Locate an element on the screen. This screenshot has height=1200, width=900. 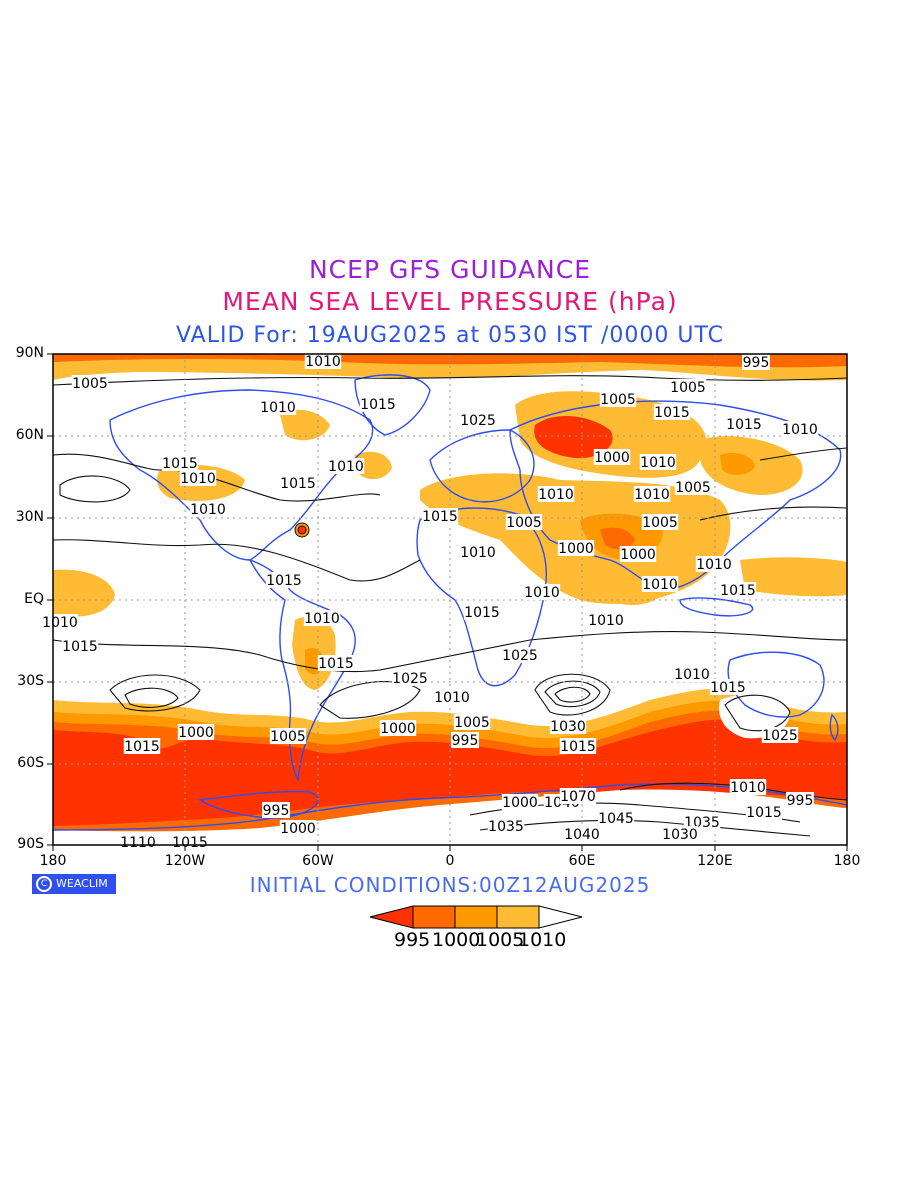
lat-label-eq: EQ is located at coordinates (34, 599).